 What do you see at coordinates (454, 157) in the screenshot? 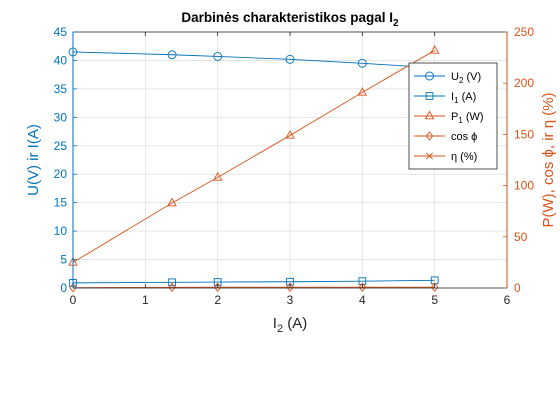
I see `legend-label-name: η` at bounding box center [454, 157].